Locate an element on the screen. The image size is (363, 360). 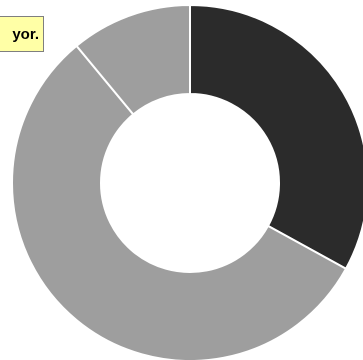
annotation-text: yor. is located at coordinates (25, 34).